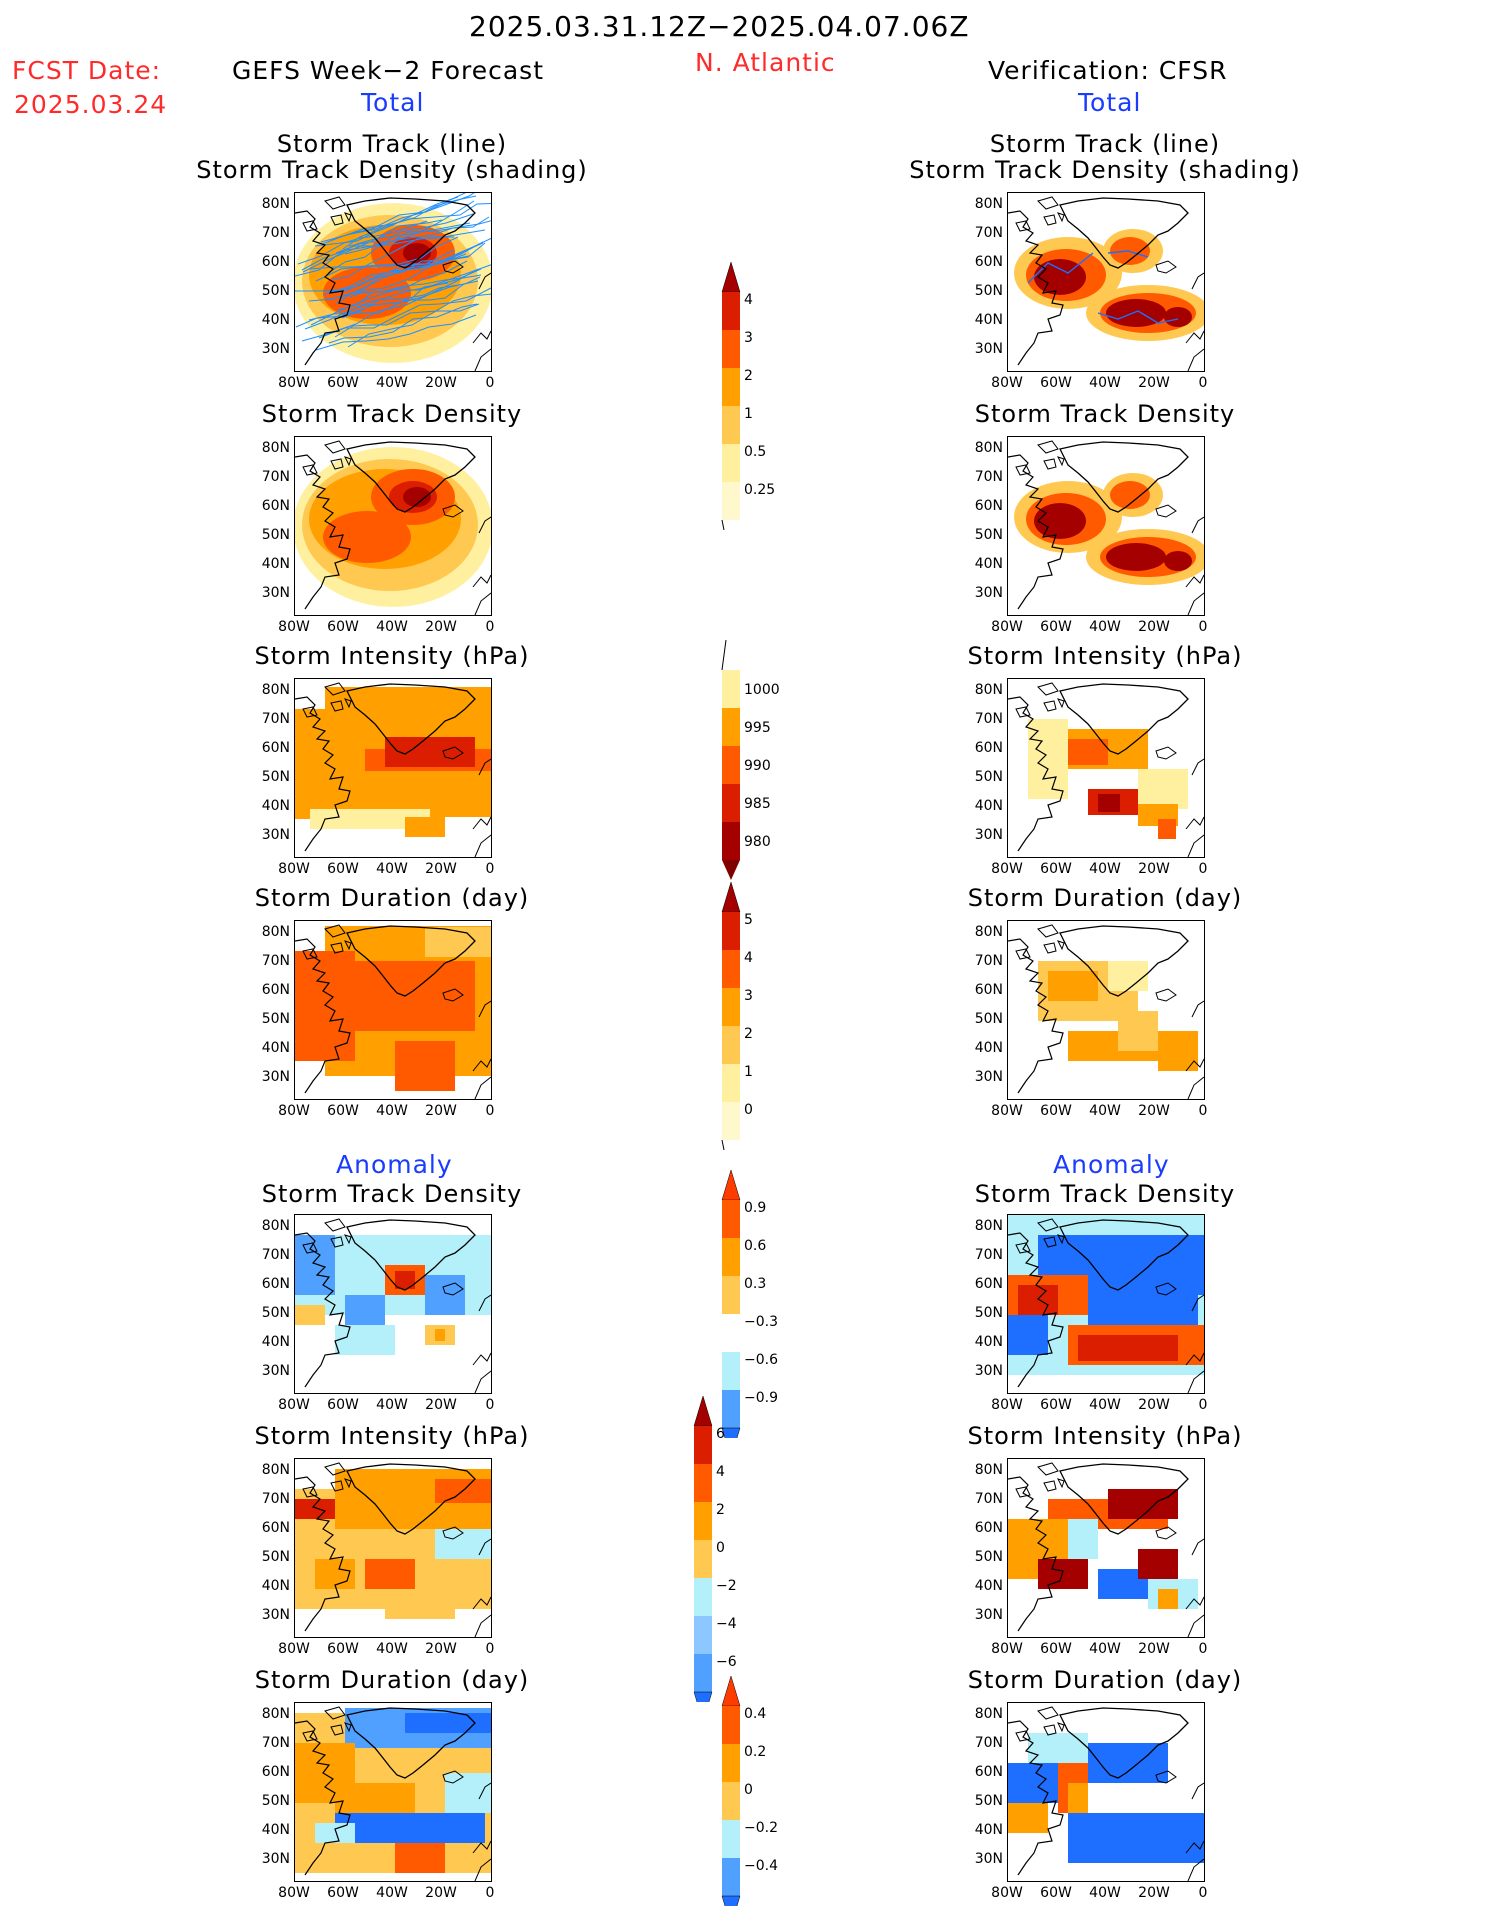 The width and height of the screenshot is (1487, 1925). Describe the element at coordinates (1105, 627) in the screenshot. I see `right-density-lon-label: 40W` at that location.